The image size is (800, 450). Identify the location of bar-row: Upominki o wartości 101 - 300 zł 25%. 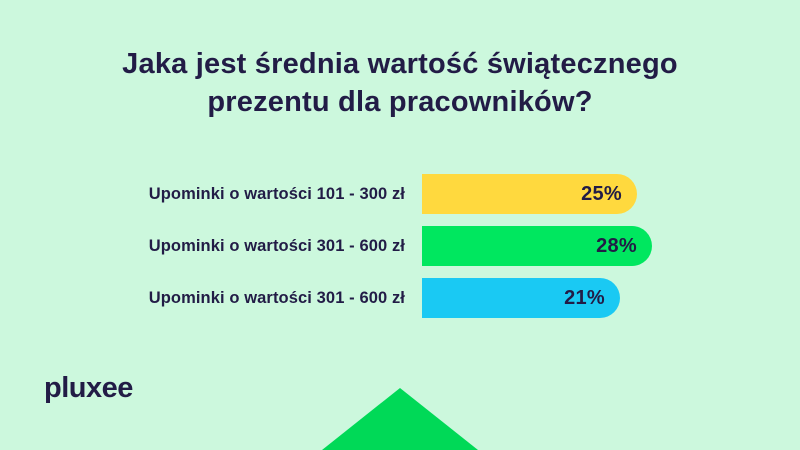
(400, 194).